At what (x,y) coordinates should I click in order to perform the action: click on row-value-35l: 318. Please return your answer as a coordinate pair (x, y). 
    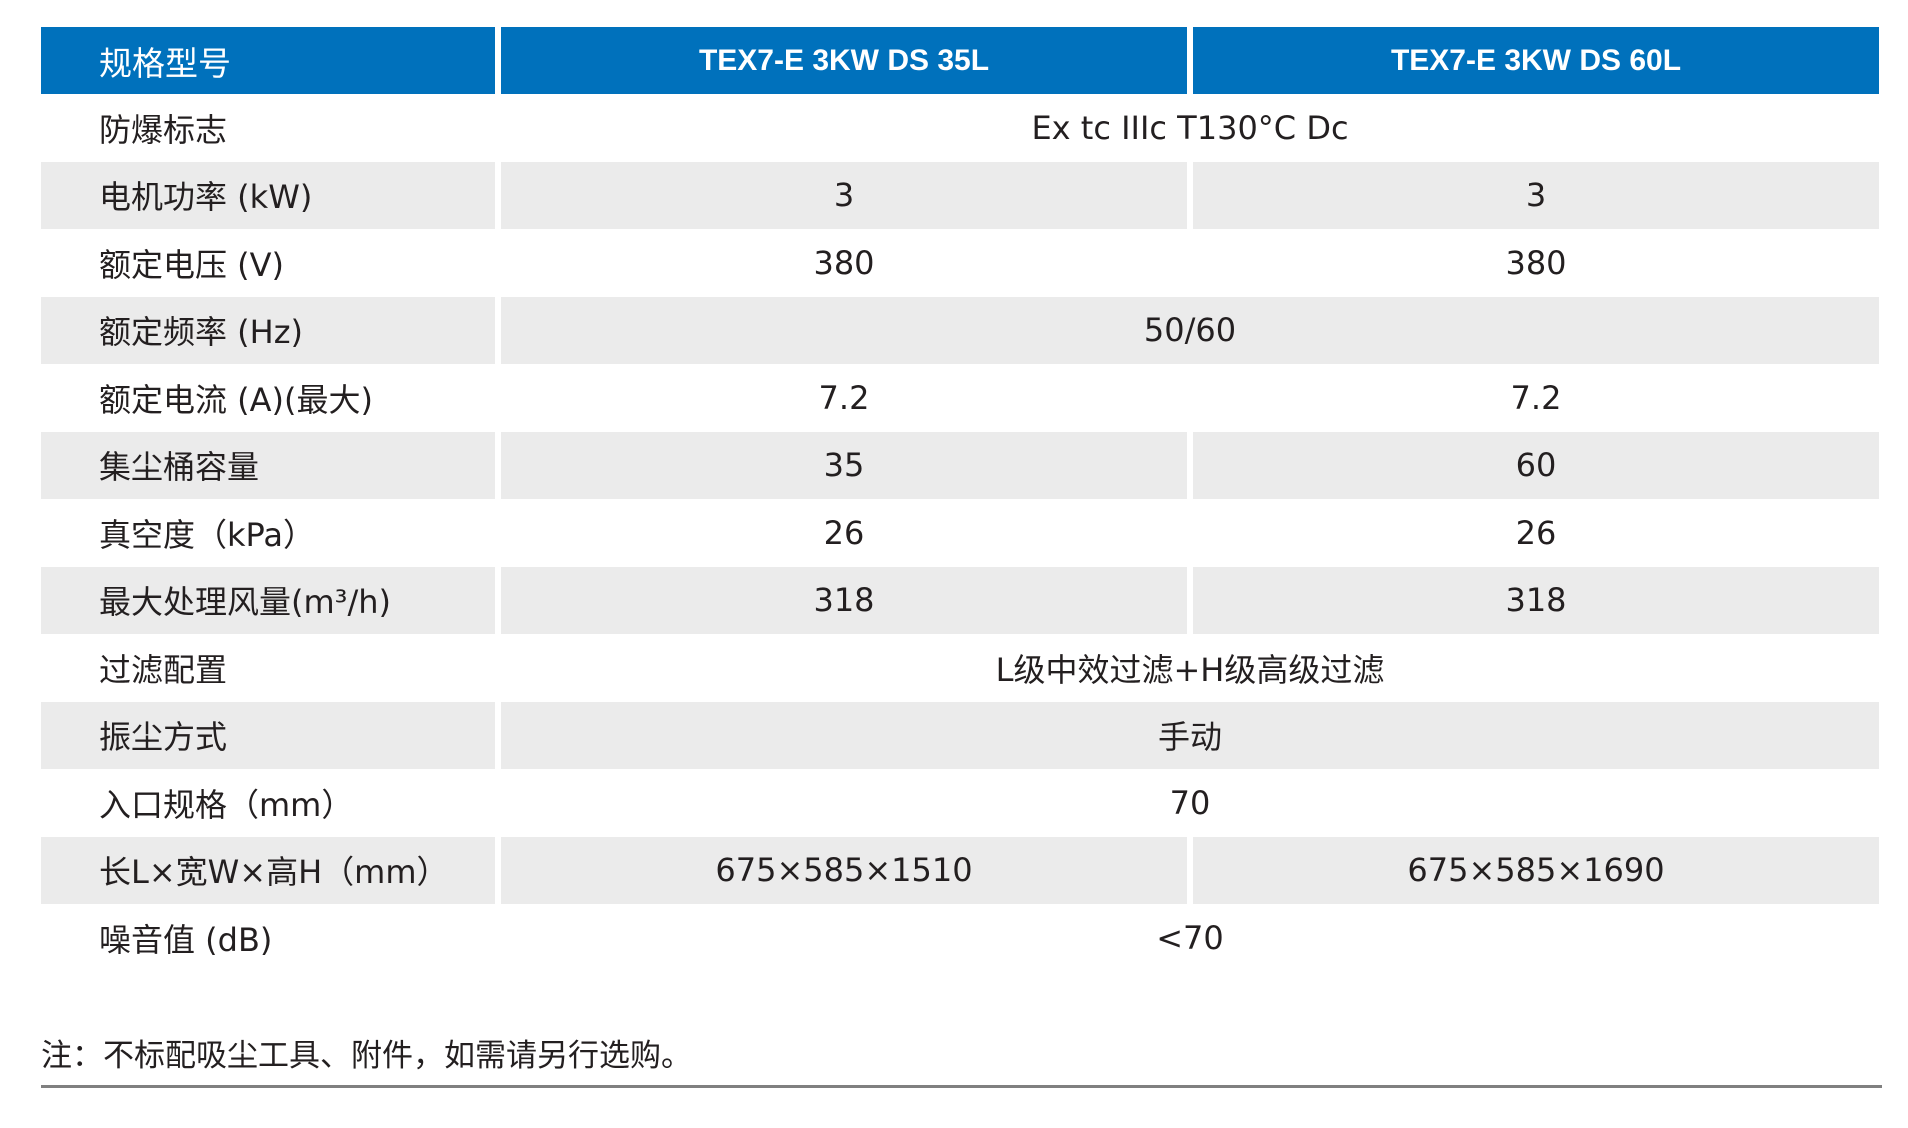
    Looking at the image, I should click on (844, 600).